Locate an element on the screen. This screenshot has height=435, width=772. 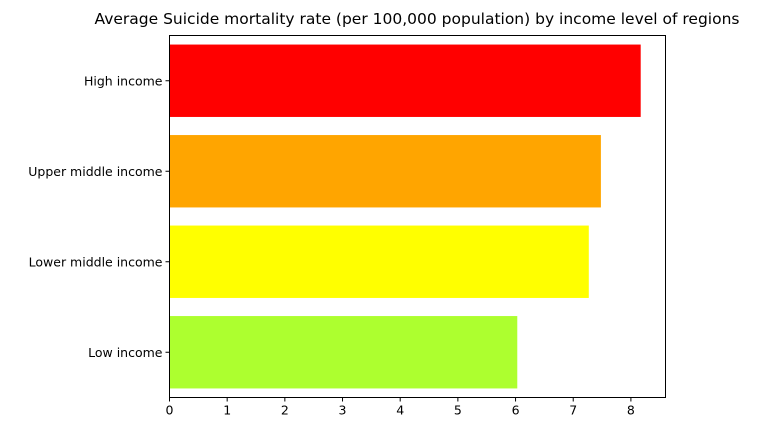
x-tick-label-6: 6 is located at coordinates (516, 410).